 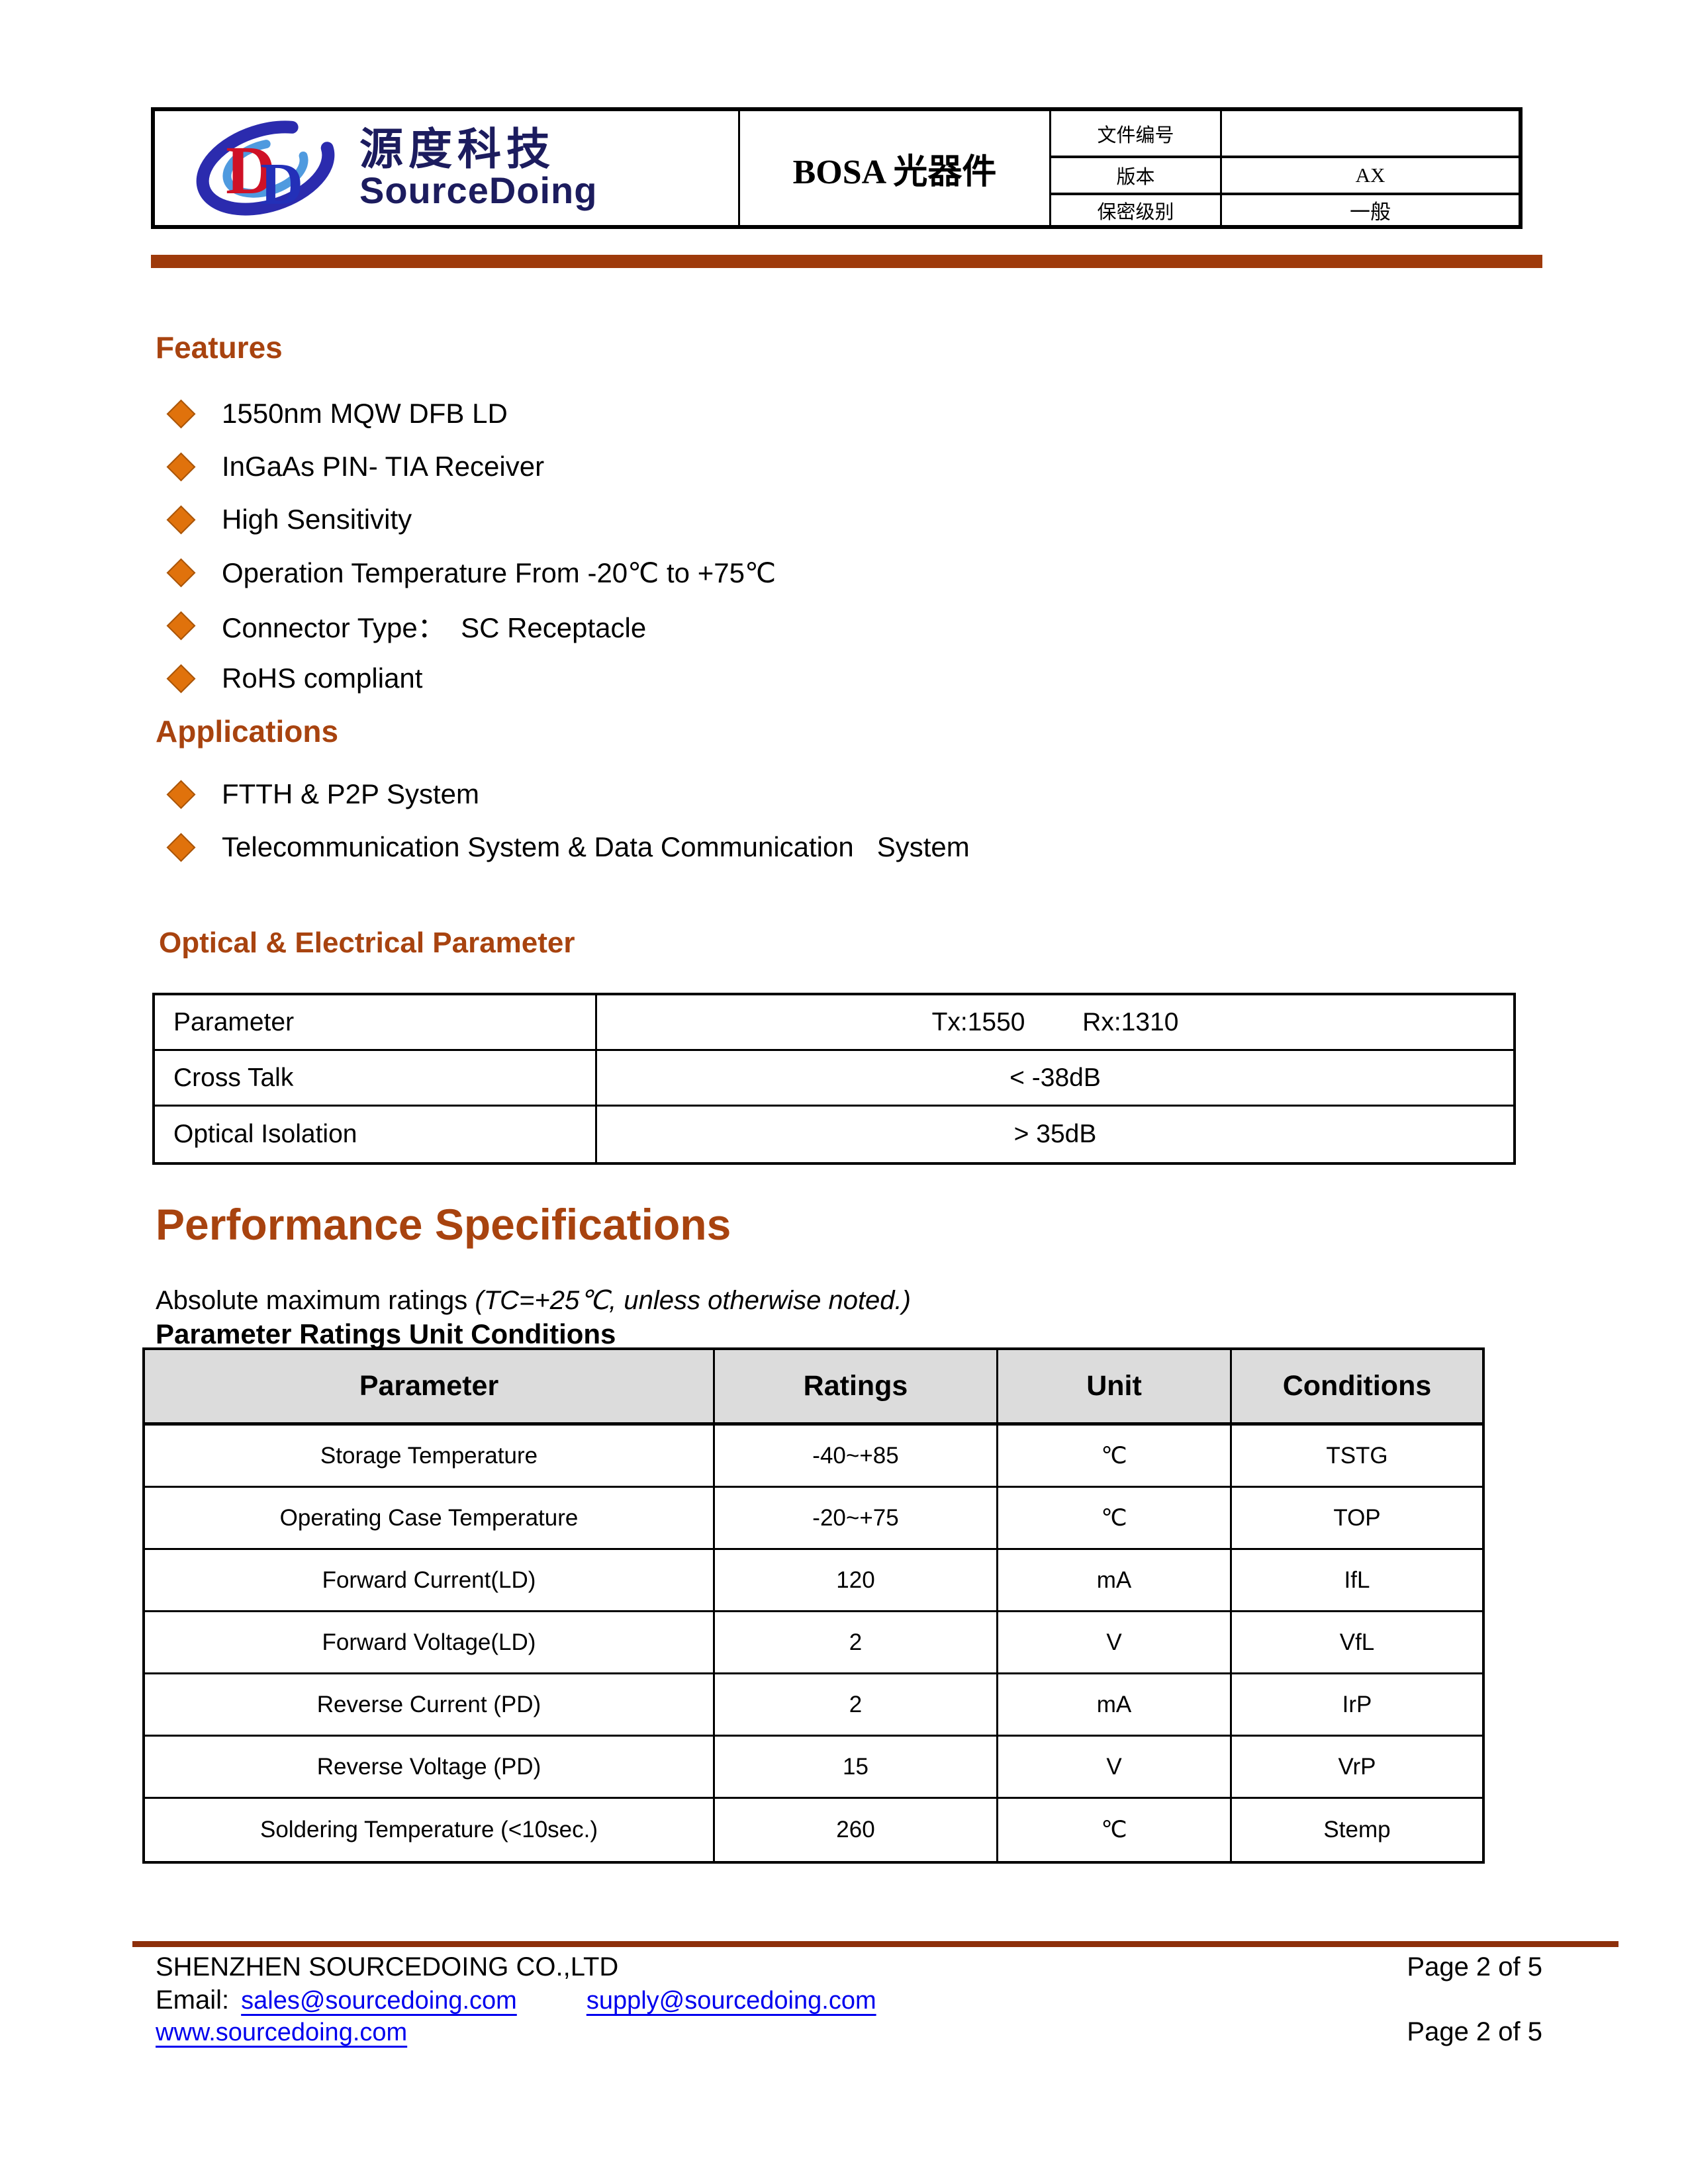 I want to click on header-divider-bar, so click(x=846, y=261).